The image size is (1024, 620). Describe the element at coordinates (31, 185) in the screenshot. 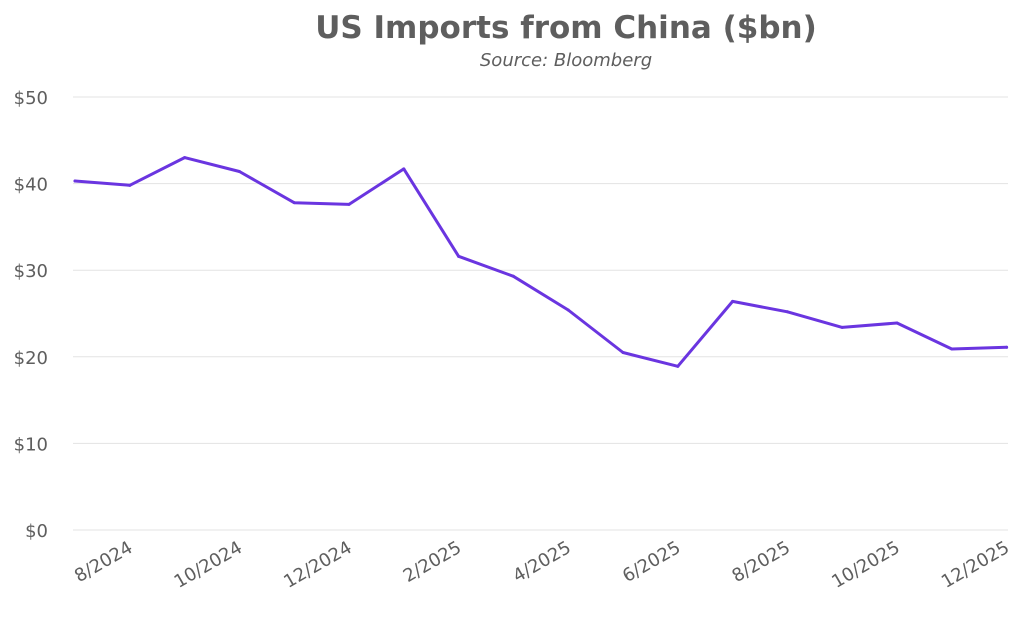

I see `y-tick-label: $40` at that location.